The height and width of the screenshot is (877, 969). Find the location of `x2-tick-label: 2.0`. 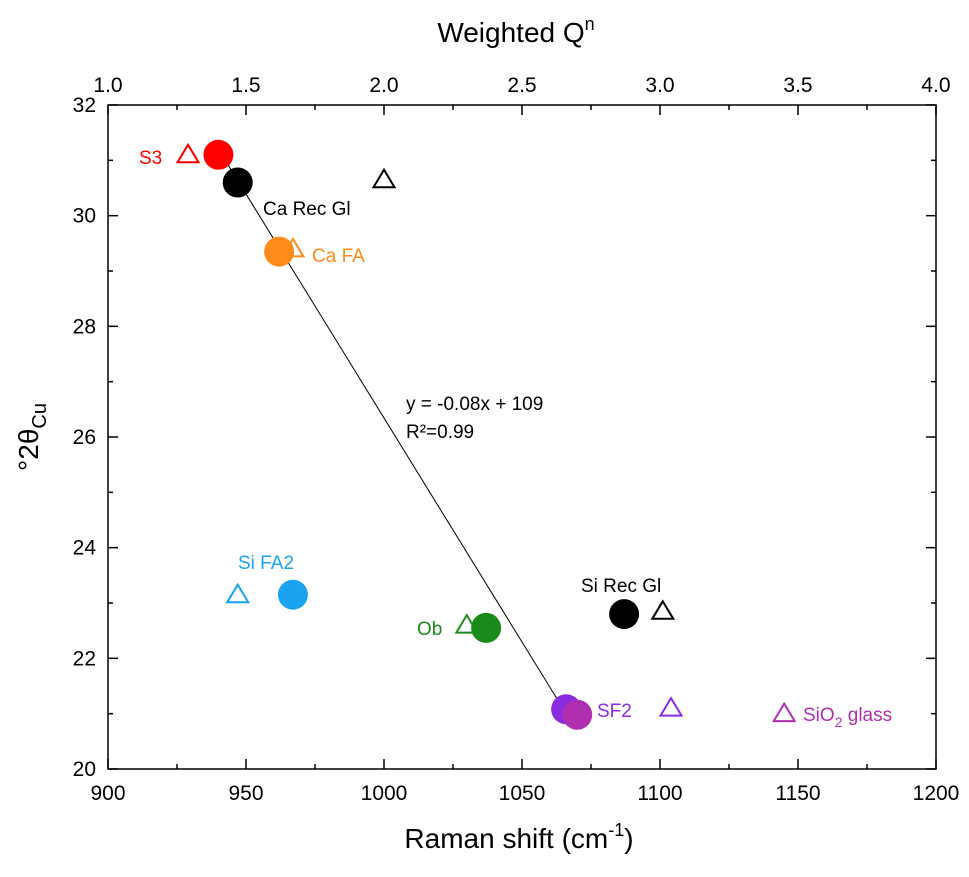

x2-tick-label: 2.0 is located at coordinates (383, 85).